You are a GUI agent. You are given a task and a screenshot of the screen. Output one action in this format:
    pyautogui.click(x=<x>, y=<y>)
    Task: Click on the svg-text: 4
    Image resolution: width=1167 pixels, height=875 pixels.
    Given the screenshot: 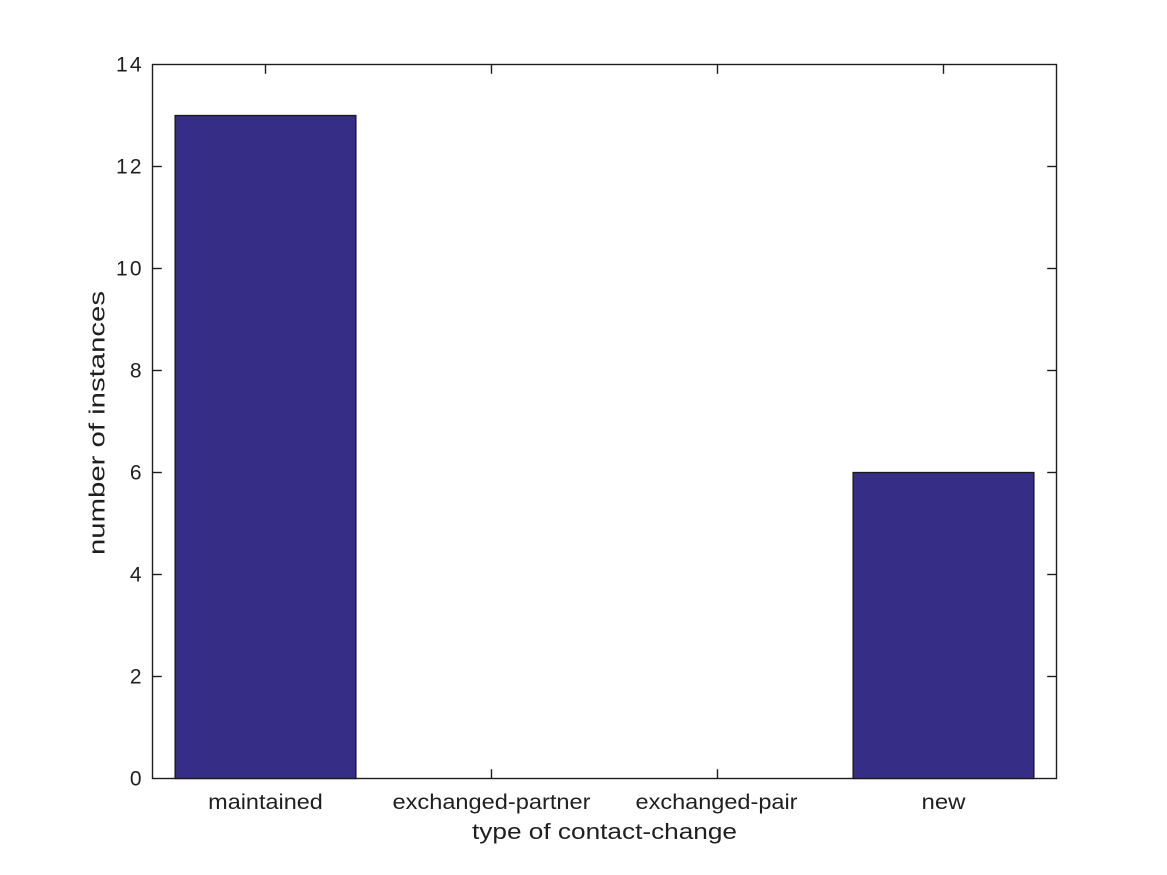 What is the action you would take?
    pyautogui.click(x=136, y=575)
    